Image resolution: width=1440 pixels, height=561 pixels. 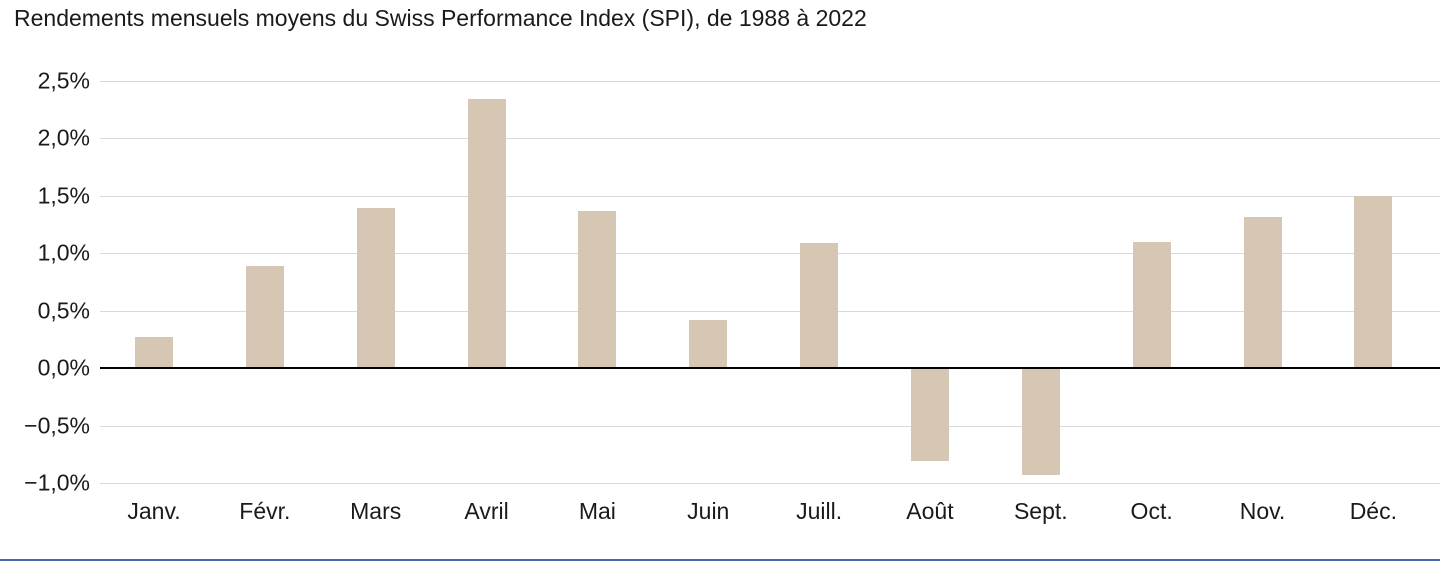 I want to click on x-tick-label: Mai, so click(x=597, y=511).